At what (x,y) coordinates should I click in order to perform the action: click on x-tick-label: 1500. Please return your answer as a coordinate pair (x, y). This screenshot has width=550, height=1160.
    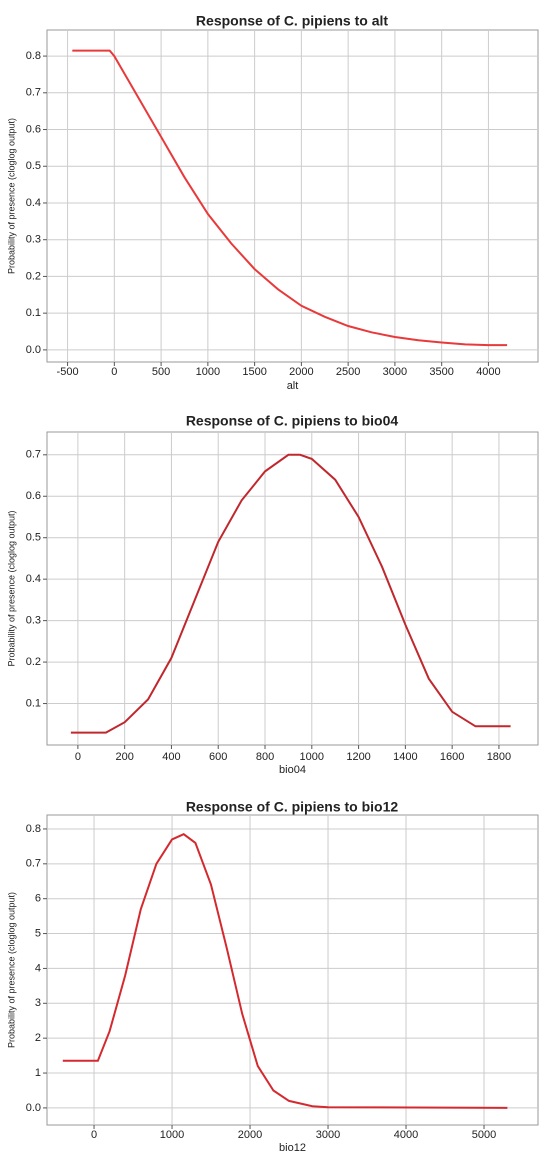
    Looking at the image, I should click on (254, 372).